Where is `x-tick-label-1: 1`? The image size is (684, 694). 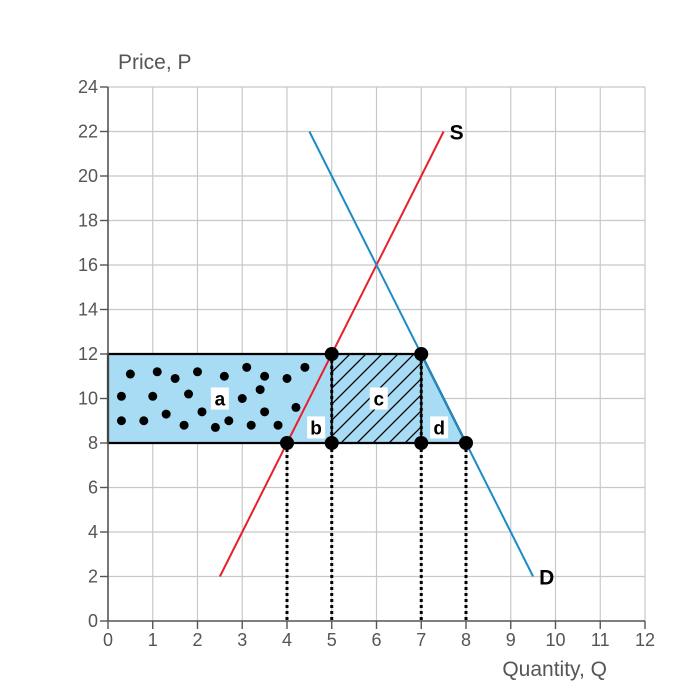
x-tick-label-1: 1 is located at coordinates (153, 640).